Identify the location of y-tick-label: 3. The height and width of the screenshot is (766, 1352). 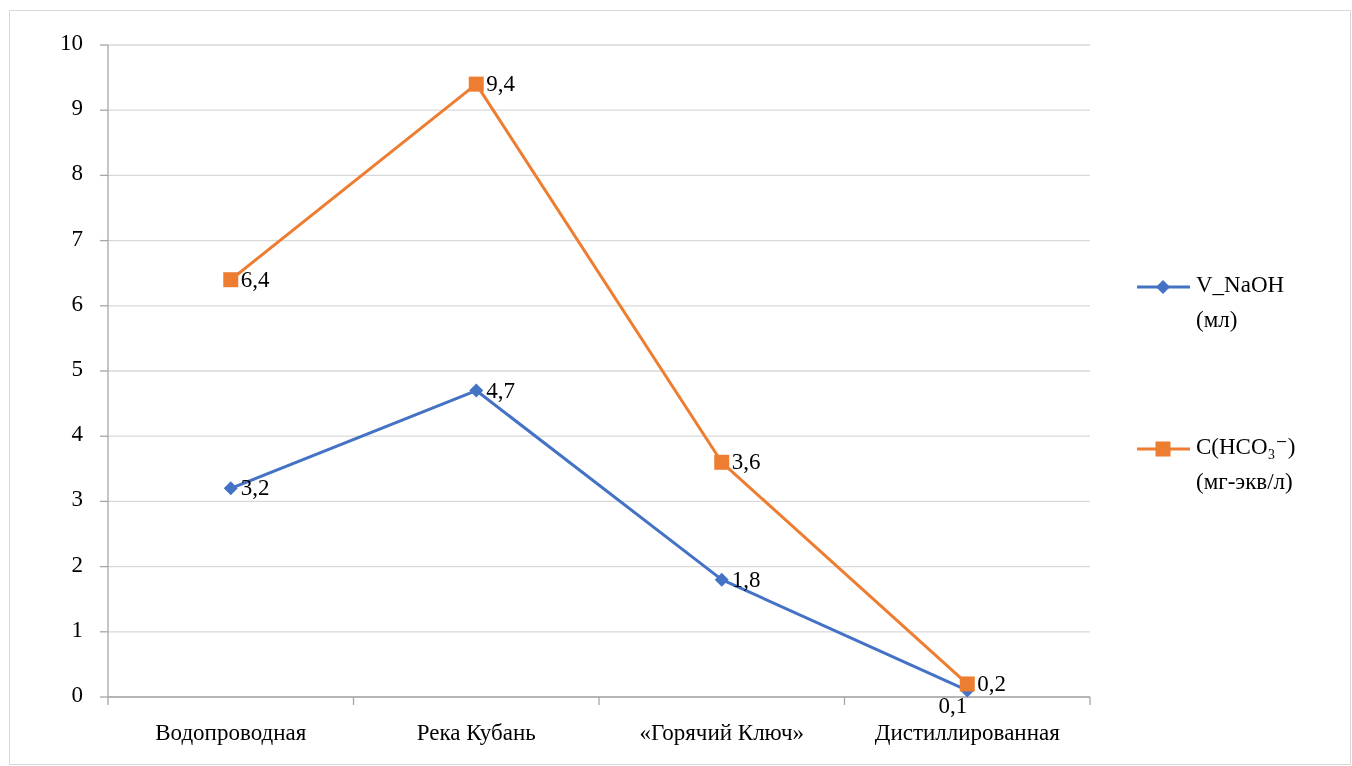
(77, 499).